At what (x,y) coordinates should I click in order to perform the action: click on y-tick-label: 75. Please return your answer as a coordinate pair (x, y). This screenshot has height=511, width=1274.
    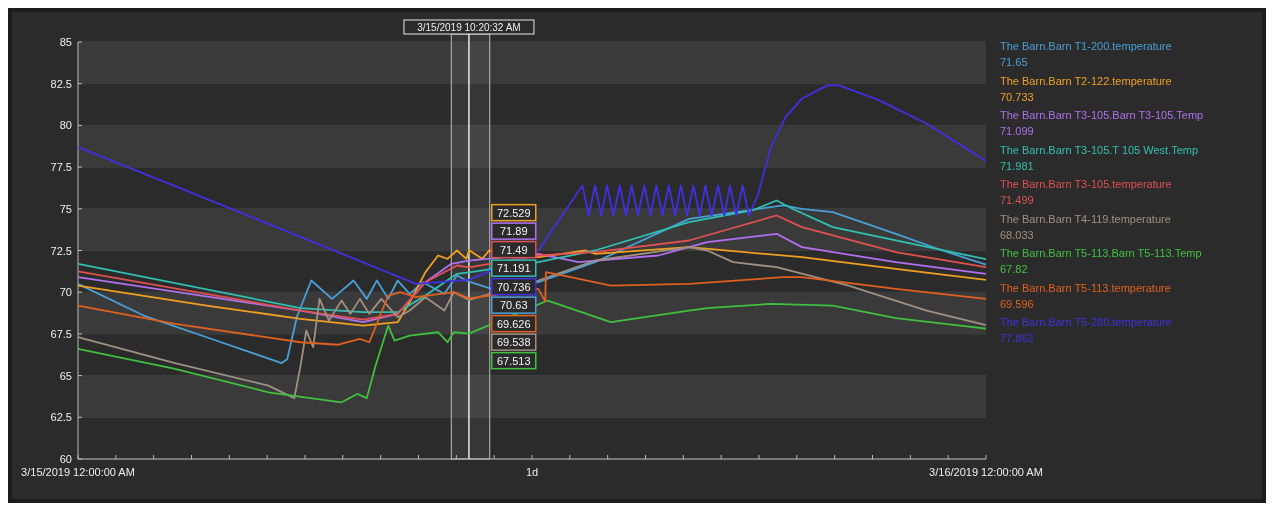
    Looking at the image, I should click on (65, 208).